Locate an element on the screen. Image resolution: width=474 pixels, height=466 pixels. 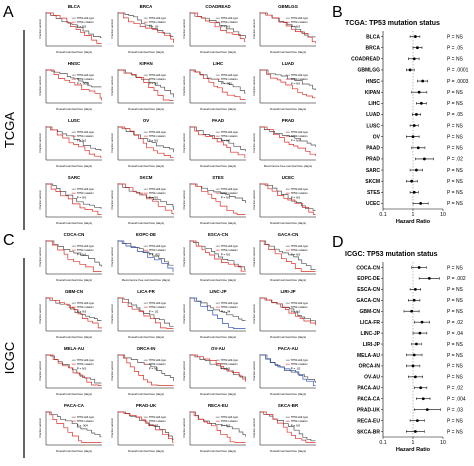
forest-row-label: LUAD is located at coordinates (373, 115).